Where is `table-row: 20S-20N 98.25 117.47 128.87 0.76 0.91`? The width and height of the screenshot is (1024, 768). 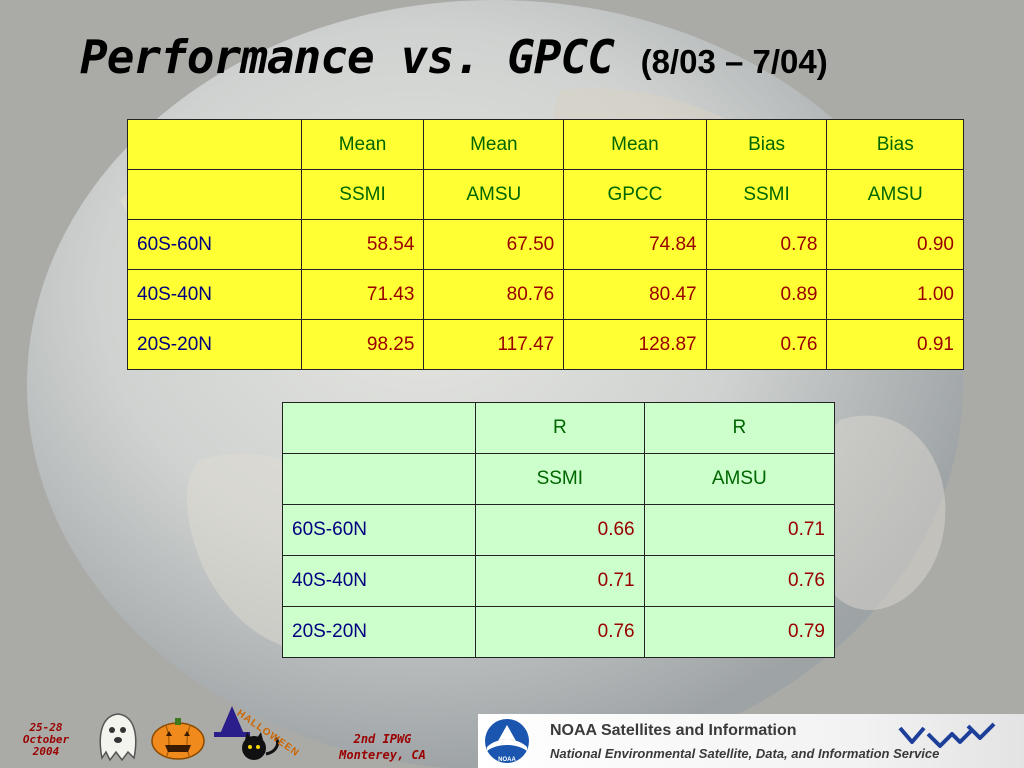
table-row: 20S-20N 98.25 117.47 128.87 0.76 0.91 is located at coordinates (545, 344).